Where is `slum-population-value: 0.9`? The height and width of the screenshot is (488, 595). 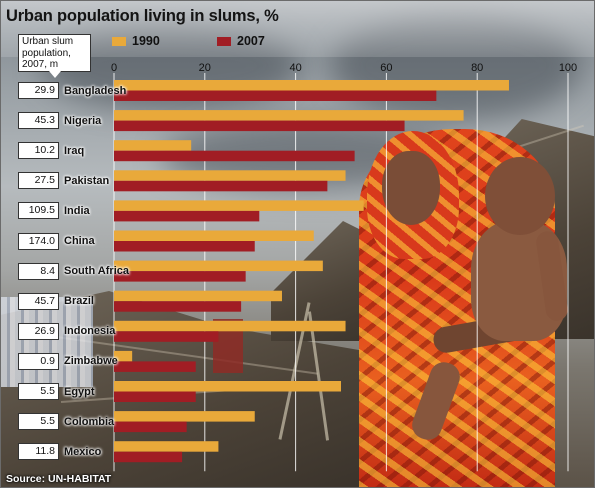
slum-population-value: 0.9 is located at coordinates (38, 361).